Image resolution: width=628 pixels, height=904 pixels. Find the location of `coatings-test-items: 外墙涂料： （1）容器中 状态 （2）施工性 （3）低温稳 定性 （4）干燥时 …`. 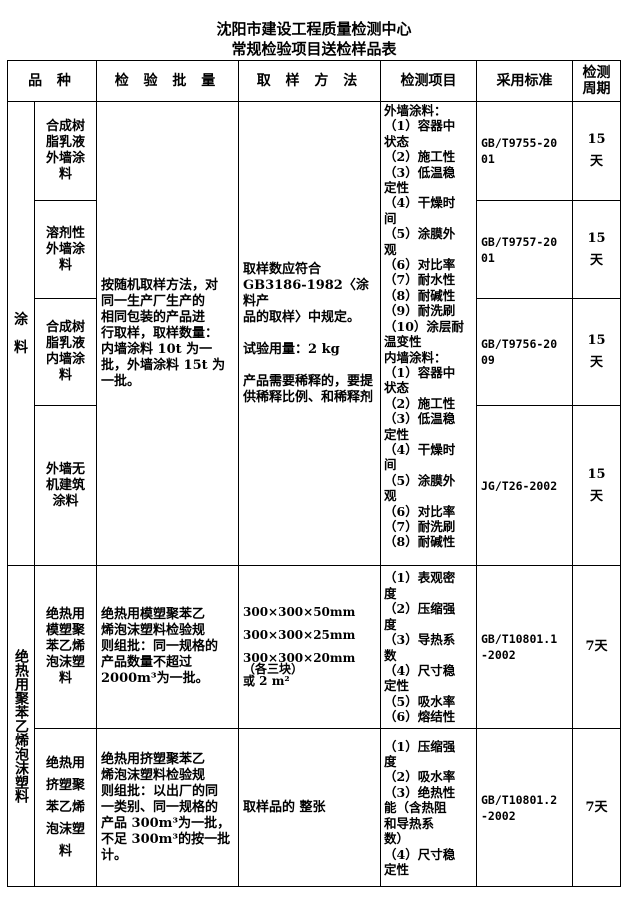

coatings-test-items: 外墙涂料： （1）容器中 状态 （2）施工性 （3）低温稳 定性 （4）干燥时 … is located at coordinates (428, 333).